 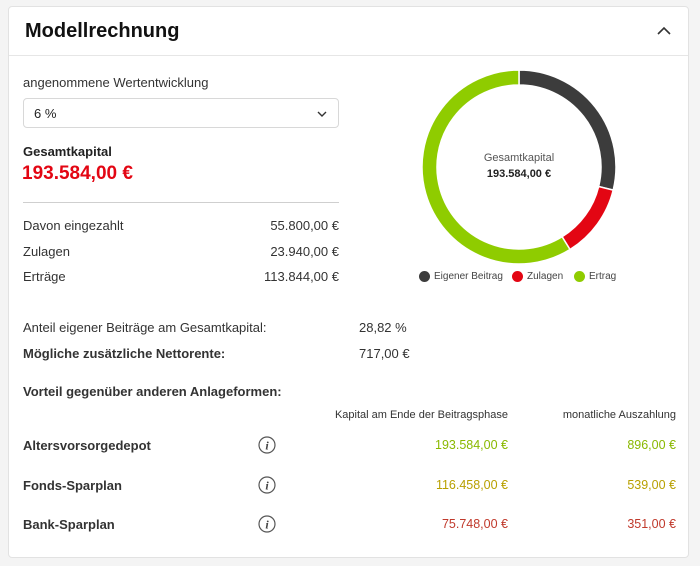 I want to click on legend-label: Eigener Beitrag, so click(x=468, y=277).